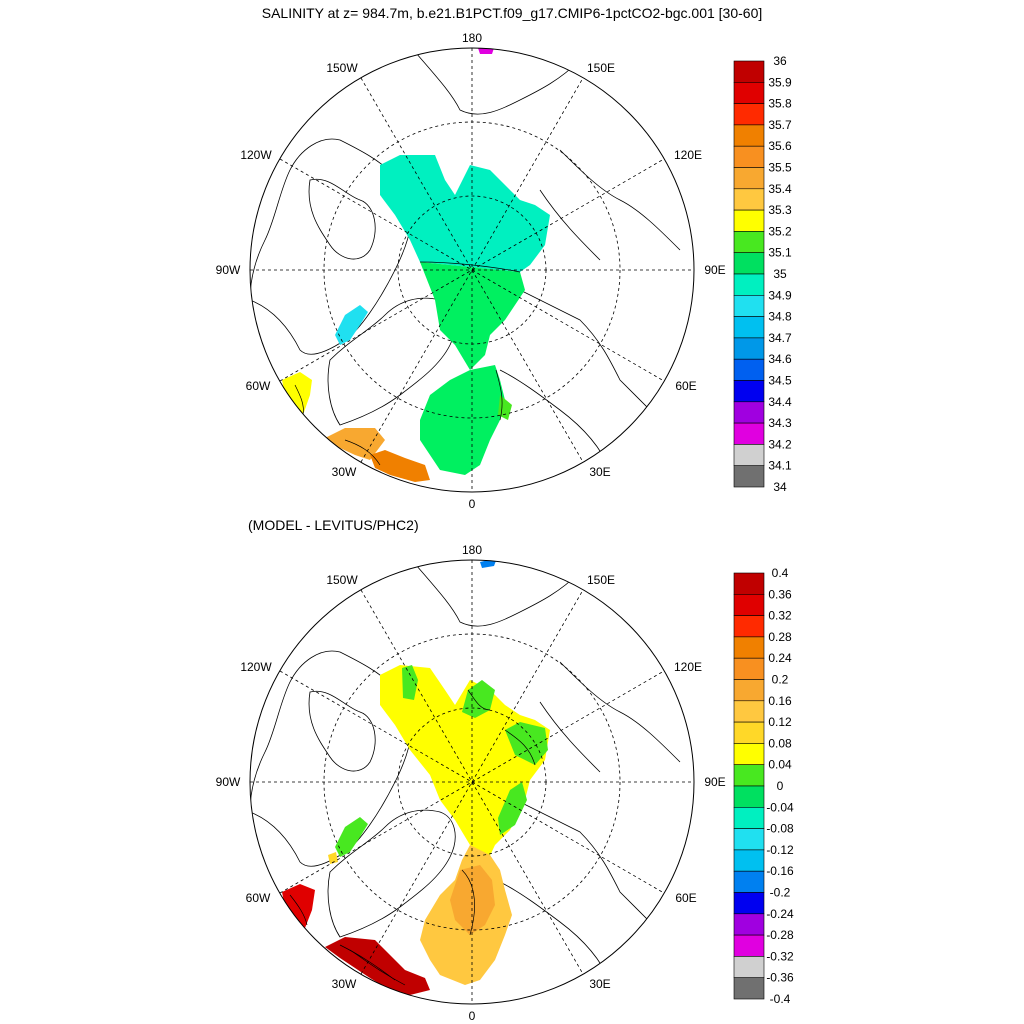 This screenshot has width=1024, height=1024. Describe the element at coordinates (333, 858) in the screenshot. I see `field-baffin-0.12` at that location.